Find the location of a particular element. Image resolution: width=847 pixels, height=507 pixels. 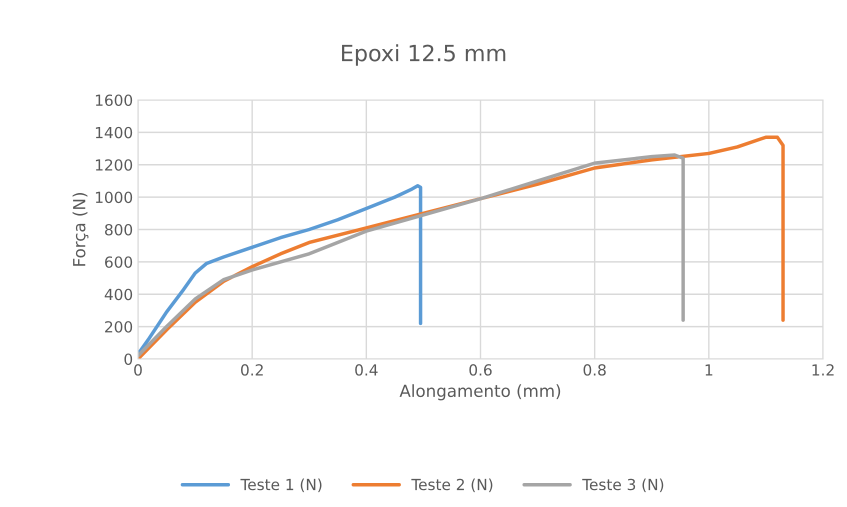

x-tick-label: 0.4 is located at coordinates (366, 370).